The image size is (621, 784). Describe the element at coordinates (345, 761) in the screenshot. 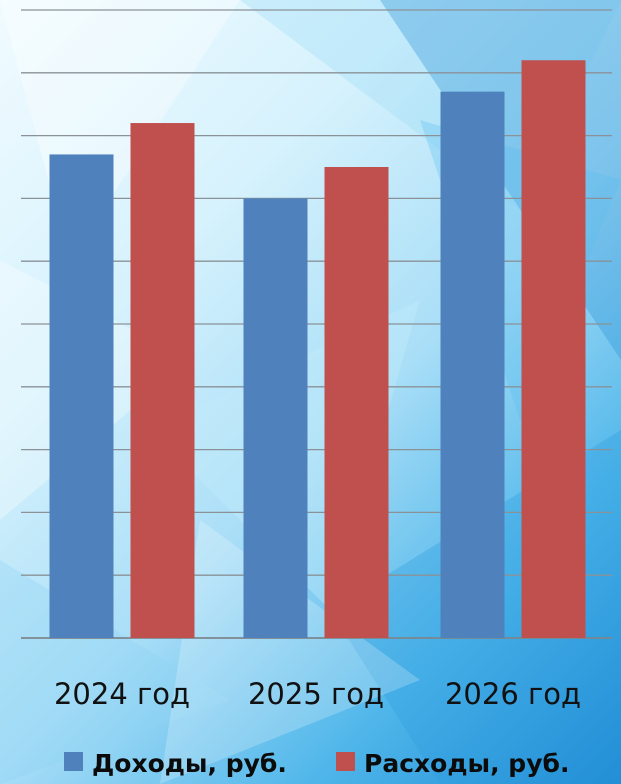

I see `legend-swatch-expense` at that location.